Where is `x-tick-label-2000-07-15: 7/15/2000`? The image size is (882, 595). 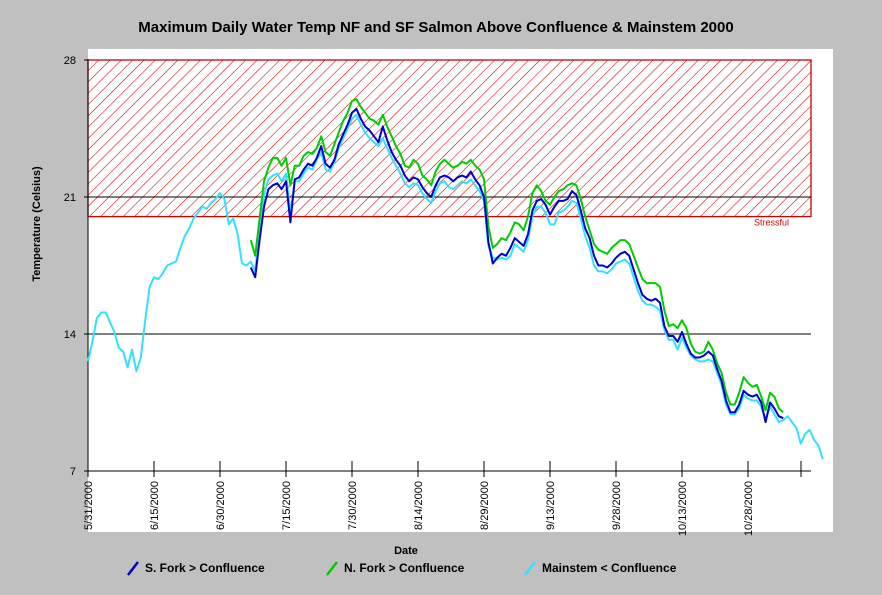 x-tick-label-2000-07-15: 7/15/2000 is located at coordinates (287, 505).